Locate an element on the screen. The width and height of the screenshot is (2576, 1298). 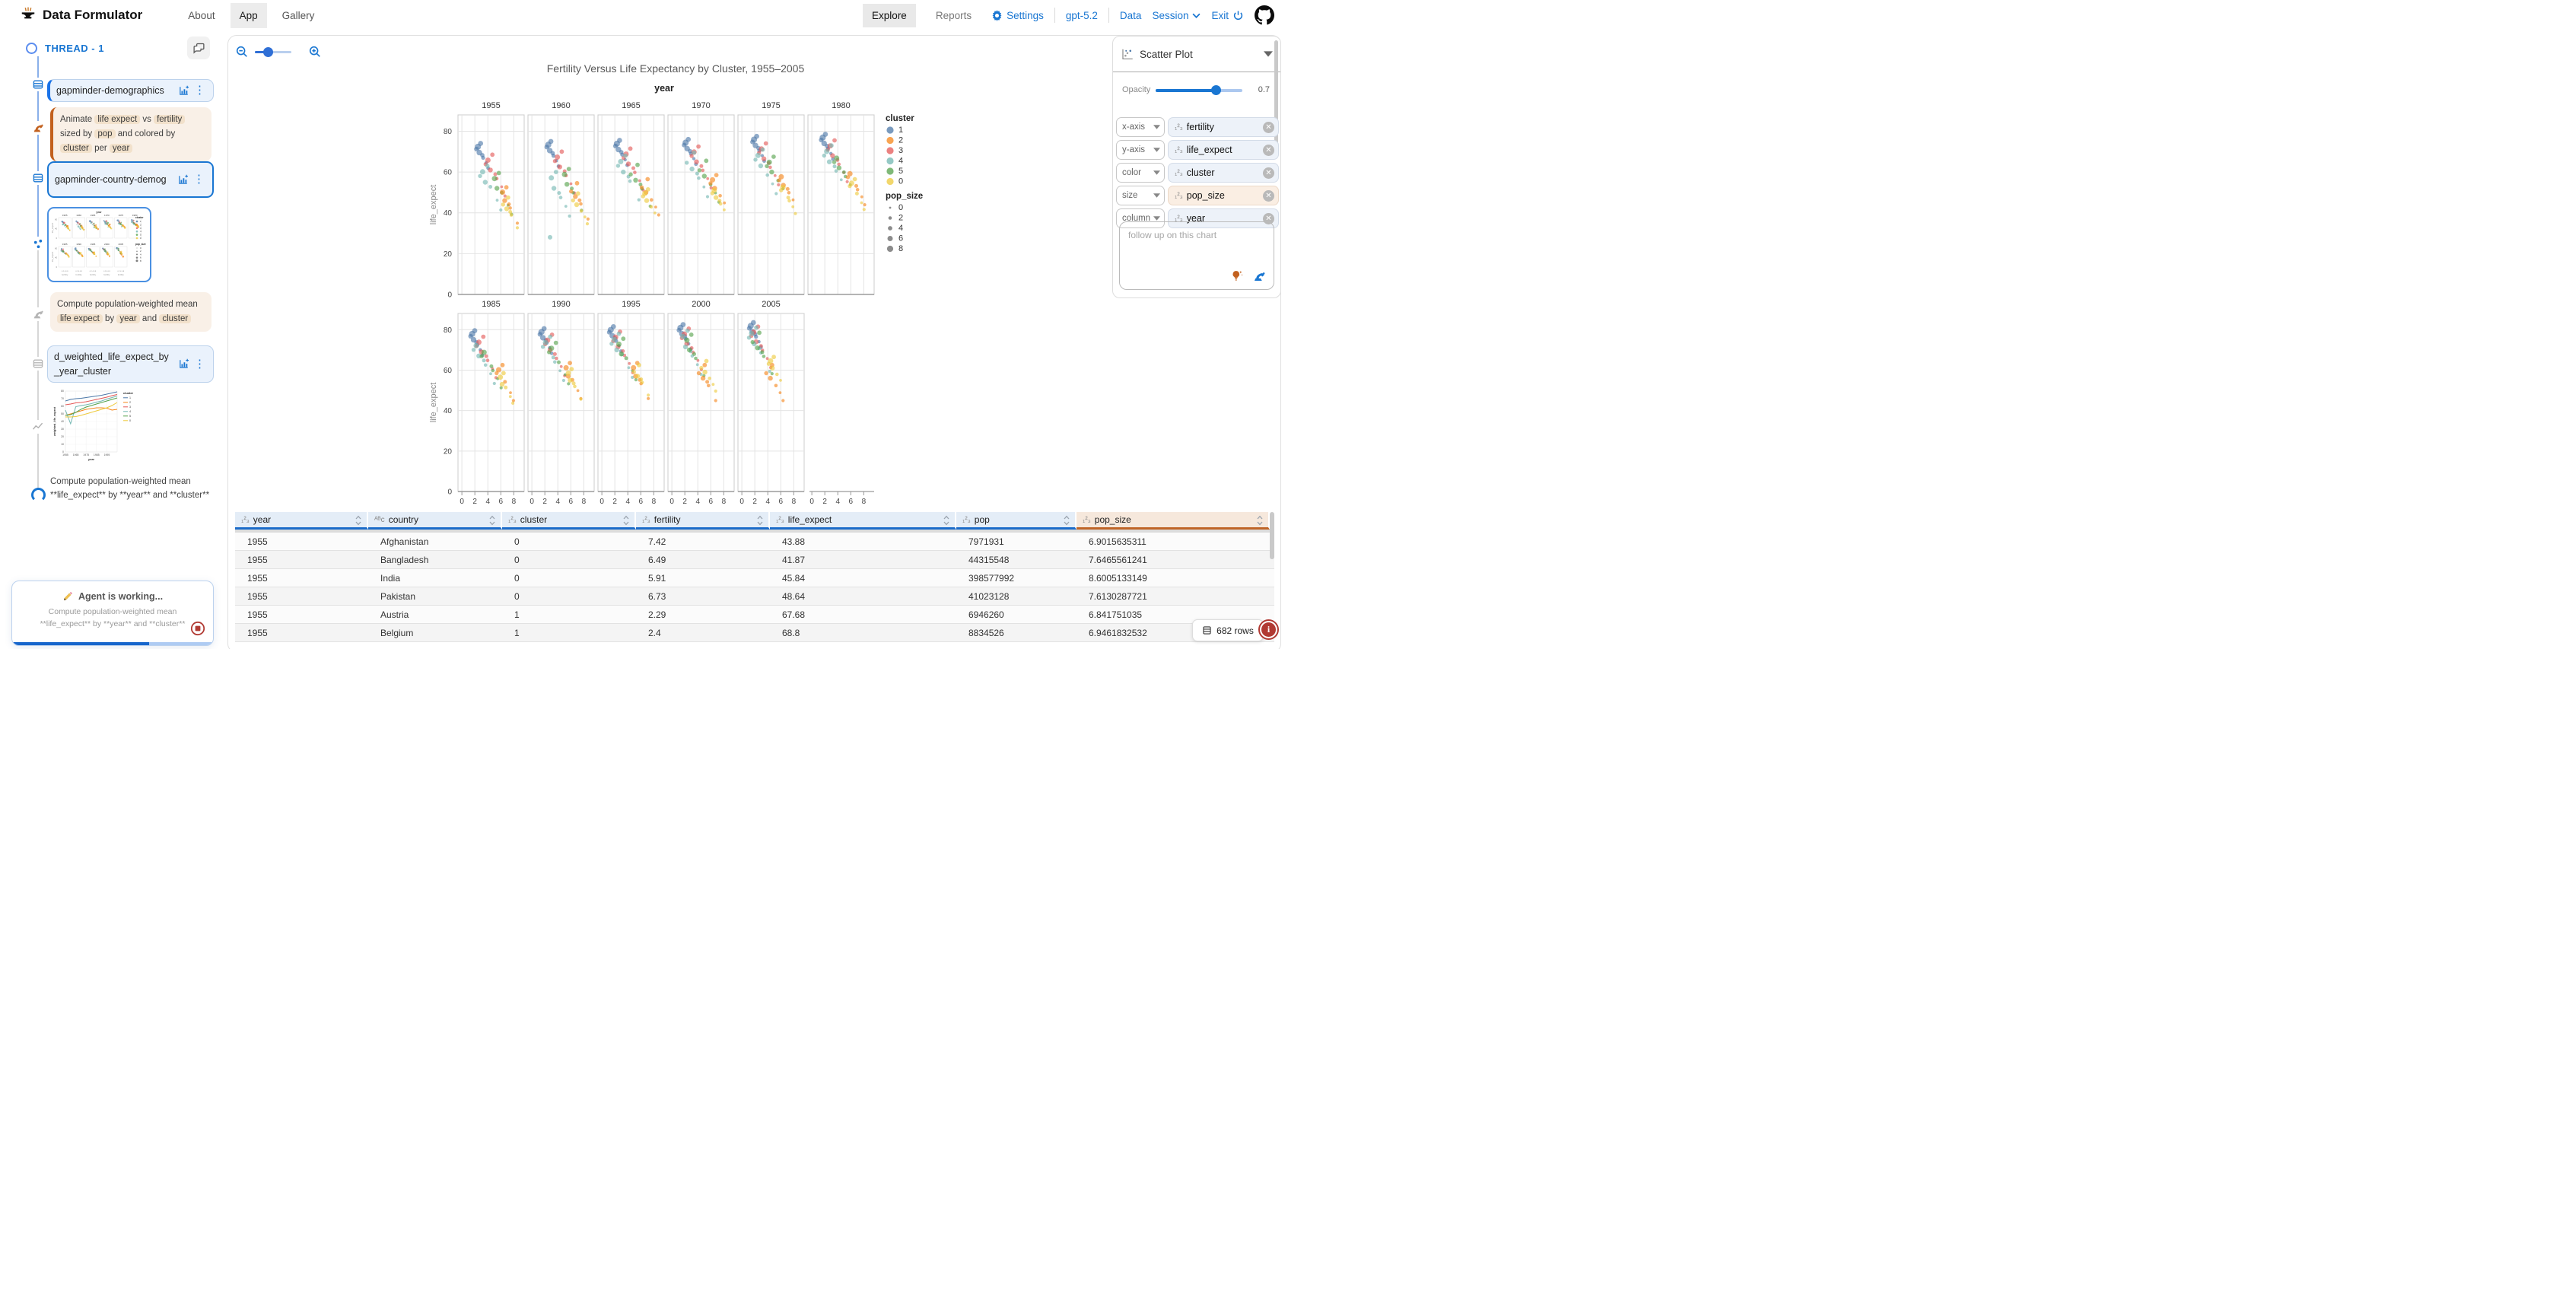
data-button: Data is located at coordinates (1130, 15).